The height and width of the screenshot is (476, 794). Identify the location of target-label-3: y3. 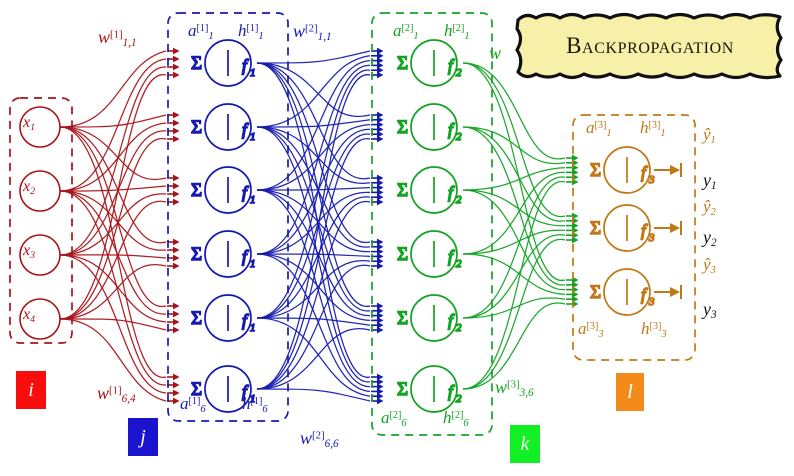
(710, 310).